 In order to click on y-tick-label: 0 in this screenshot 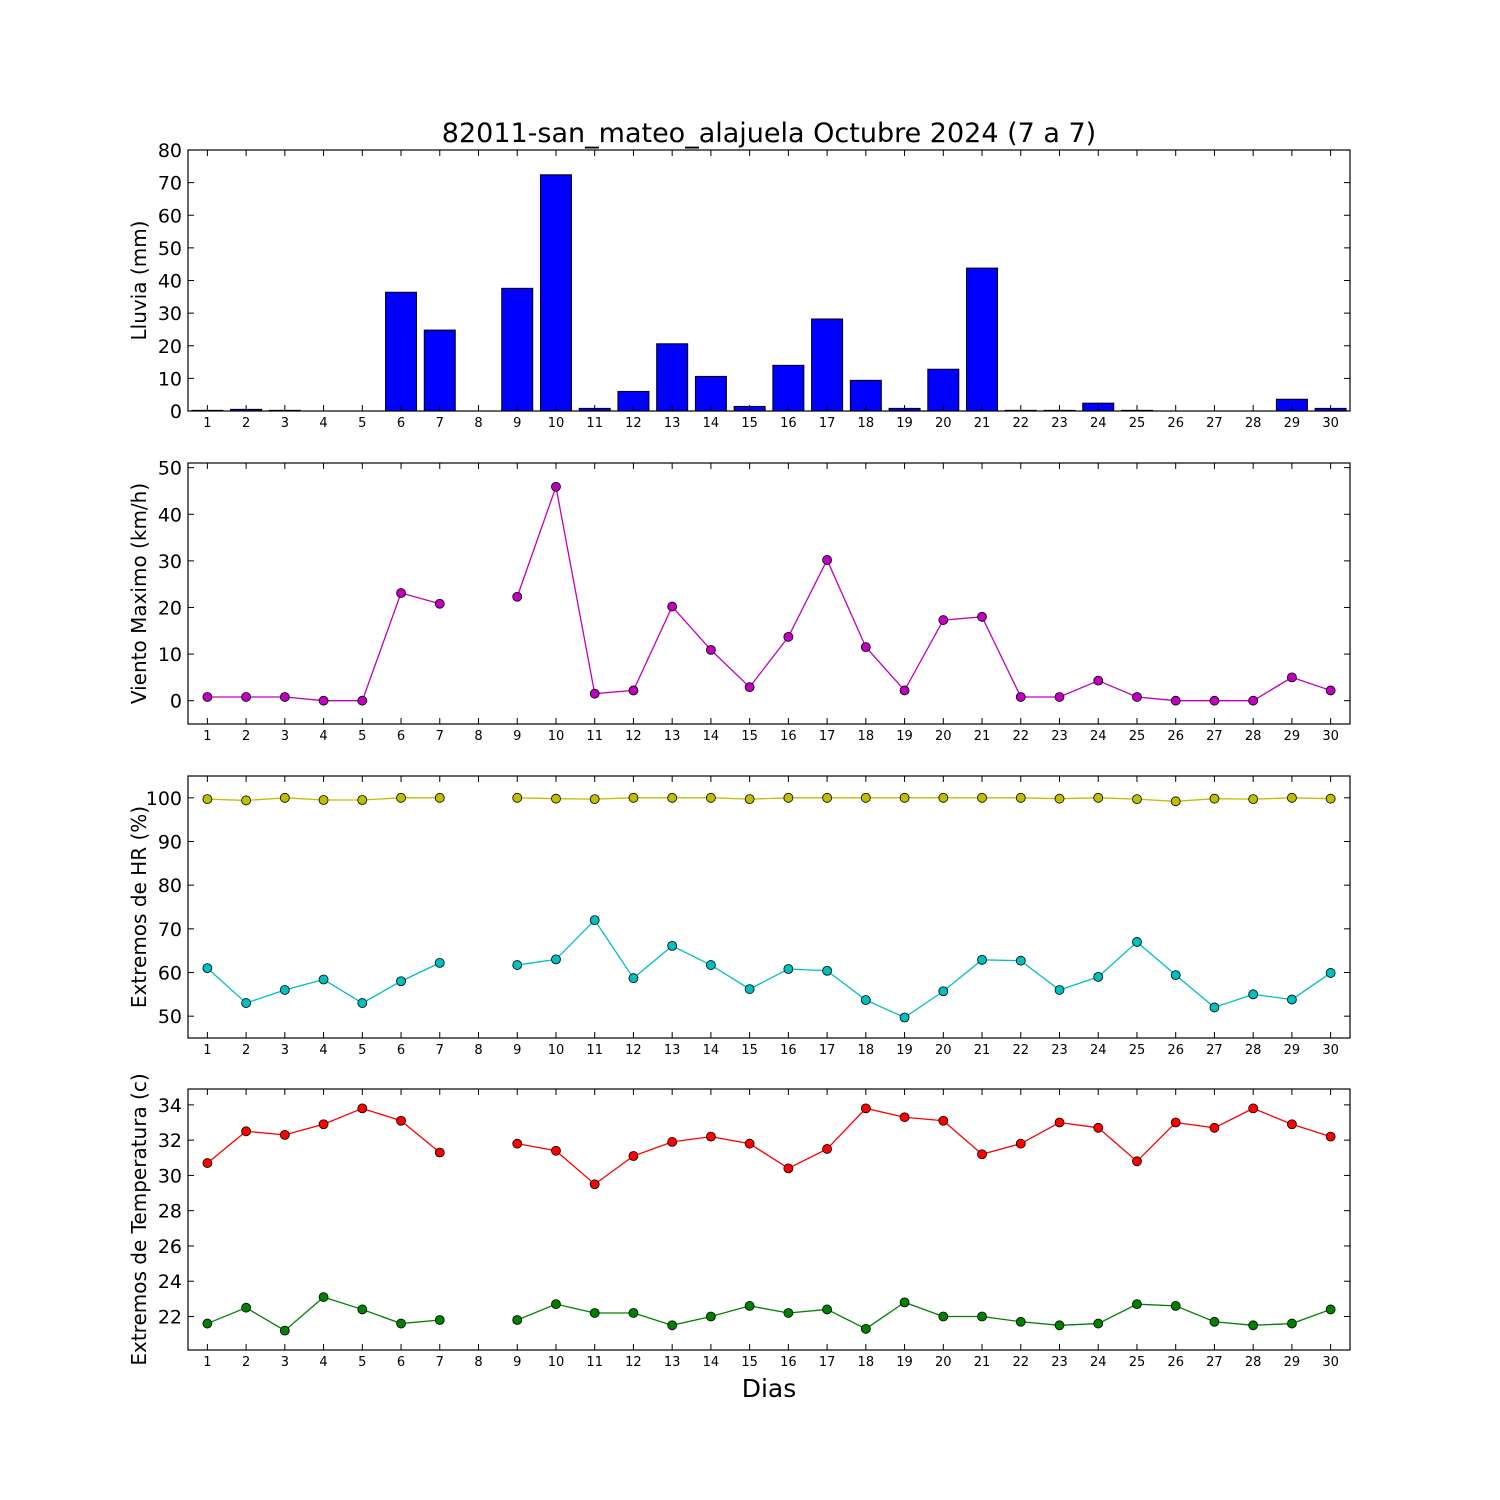, I will do `click(176, 702)`.